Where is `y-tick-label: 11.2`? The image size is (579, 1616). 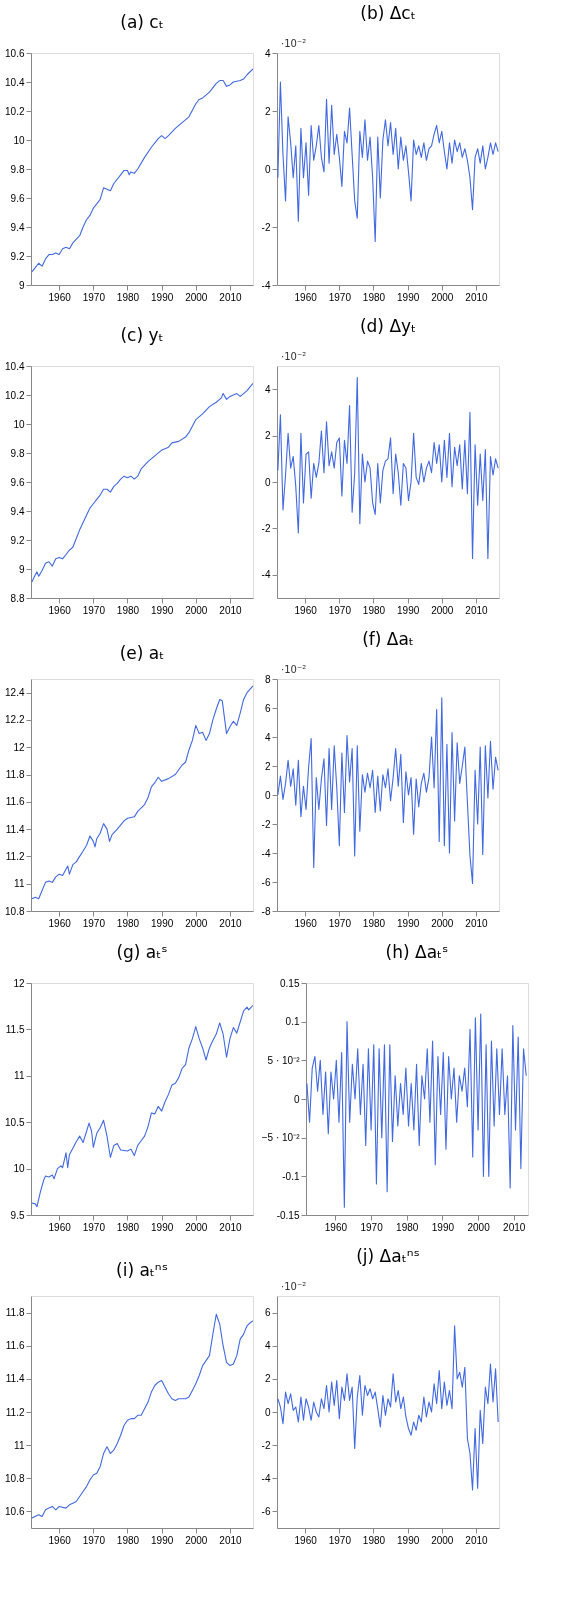 y-tick-label: 11.2 is located at coordinates (15, 1412).